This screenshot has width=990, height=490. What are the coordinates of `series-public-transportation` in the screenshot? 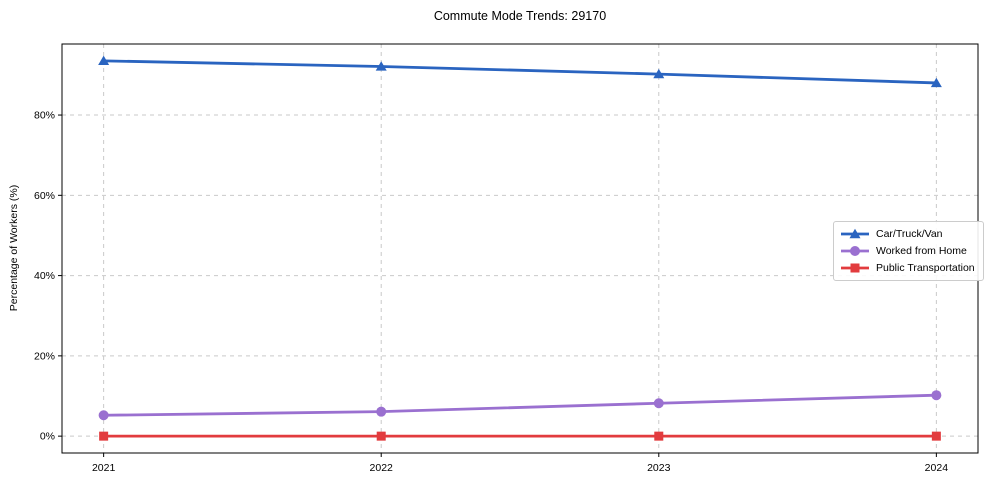 It's located at (520, 436).